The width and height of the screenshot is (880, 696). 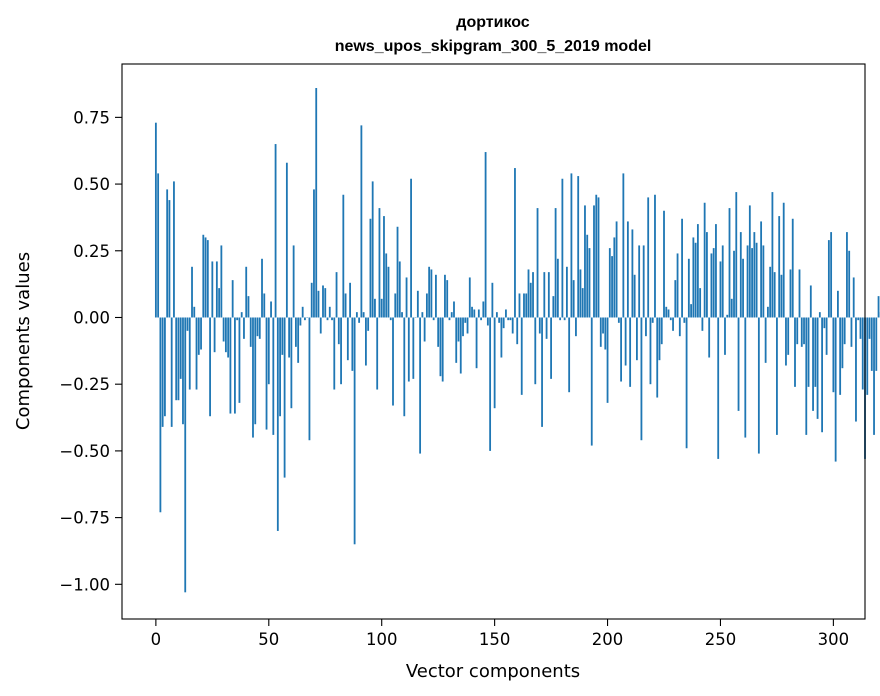 What do you see at coordinates (84, 384) in the screenshot?
I see `y-tick-label: −0.25` at bounding box center [84, 384].